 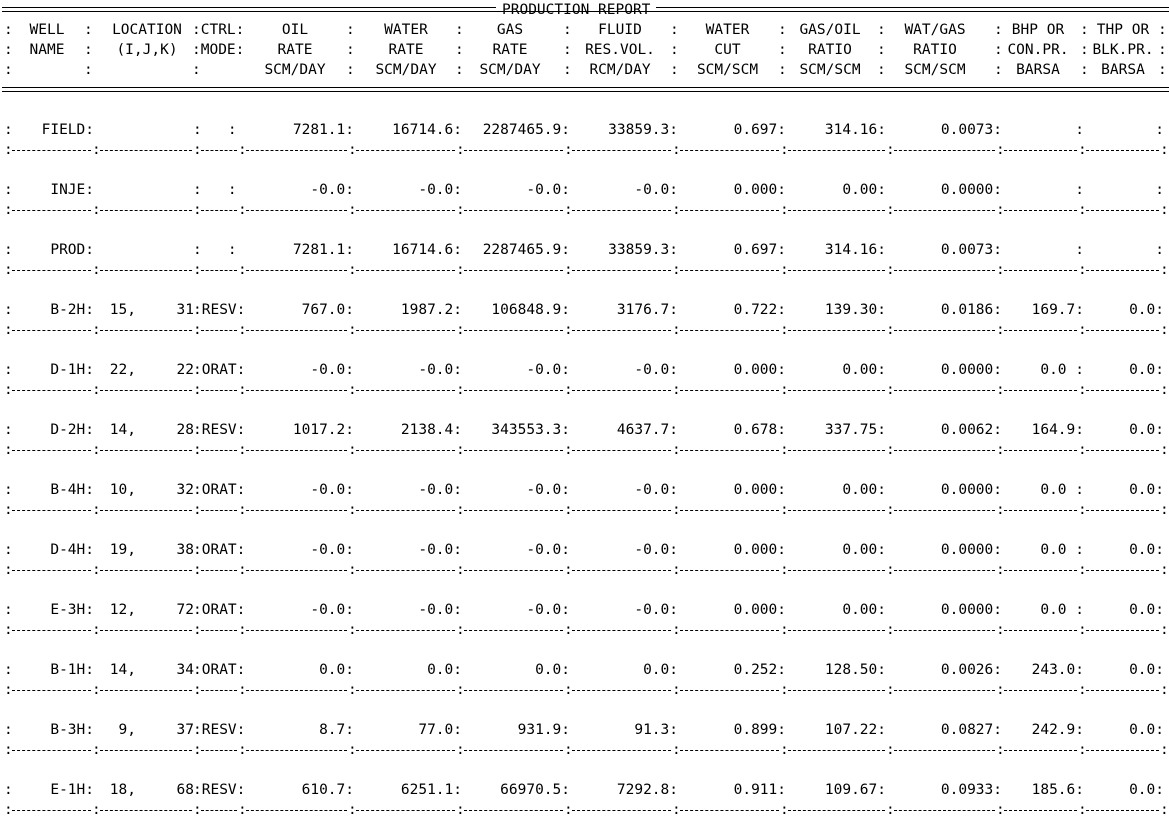 What do you see at coordinates (406, 70) in the screenshot?
I see `header-cell: SCM/DAY` at bounding box center [406, 70].